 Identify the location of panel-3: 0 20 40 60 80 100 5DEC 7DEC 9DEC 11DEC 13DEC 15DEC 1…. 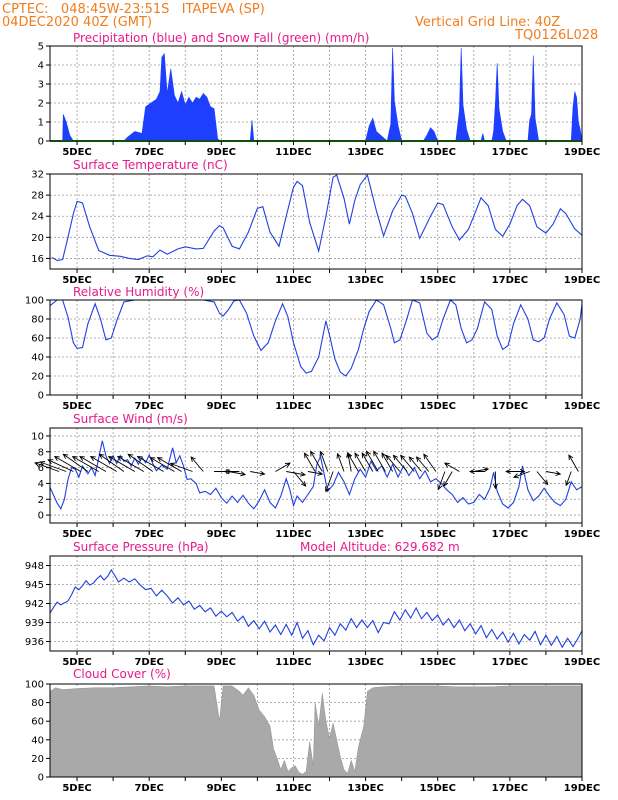
(312, 348).